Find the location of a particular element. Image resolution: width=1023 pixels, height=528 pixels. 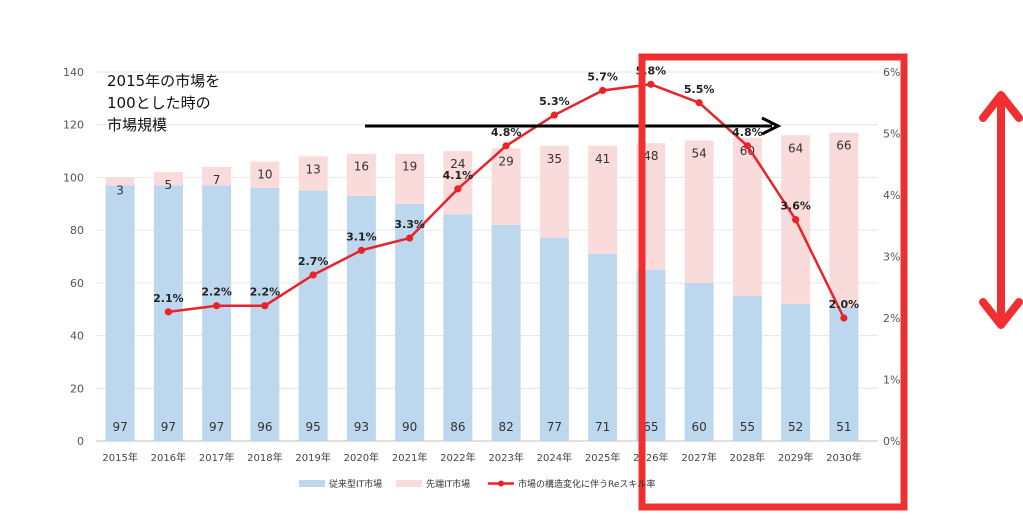

x-tick-label: 2019年 is located at coordinates (312, 457).